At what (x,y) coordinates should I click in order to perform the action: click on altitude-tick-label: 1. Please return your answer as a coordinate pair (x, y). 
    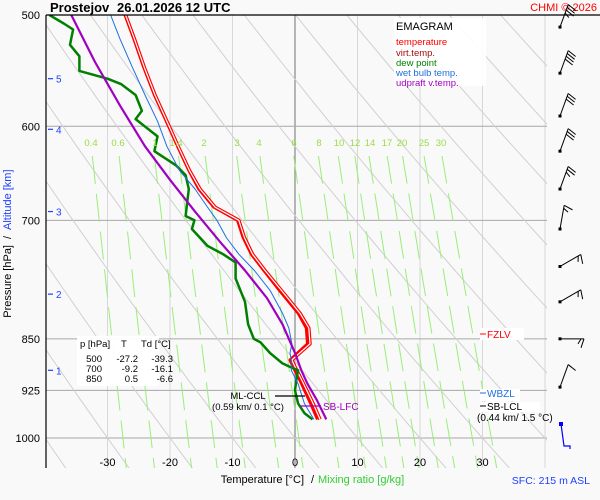
    Looking at the image, I should click on (59, 371).